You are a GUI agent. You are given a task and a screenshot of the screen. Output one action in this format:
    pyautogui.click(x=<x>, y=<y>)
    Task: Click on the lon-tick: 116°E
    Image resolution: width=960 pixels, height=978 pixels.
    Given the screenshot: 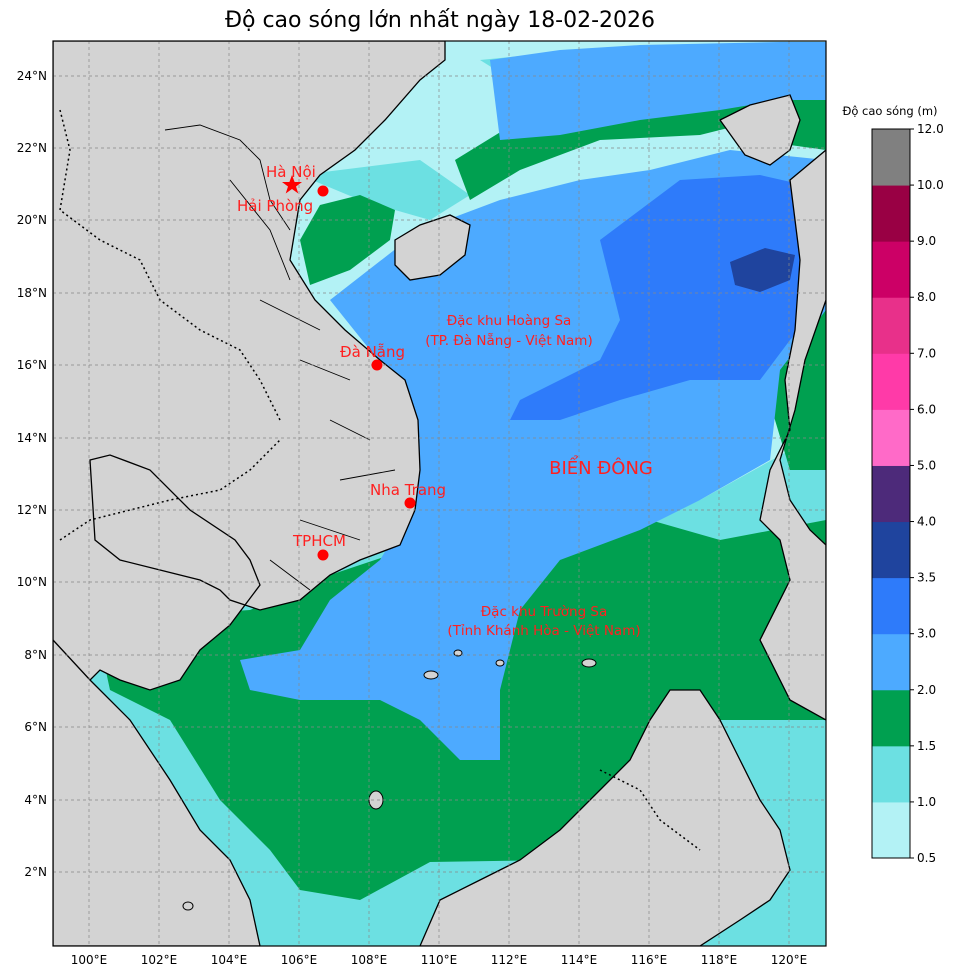 What is the action you would take?
    pyautogui.click(x=649, y=960)
    